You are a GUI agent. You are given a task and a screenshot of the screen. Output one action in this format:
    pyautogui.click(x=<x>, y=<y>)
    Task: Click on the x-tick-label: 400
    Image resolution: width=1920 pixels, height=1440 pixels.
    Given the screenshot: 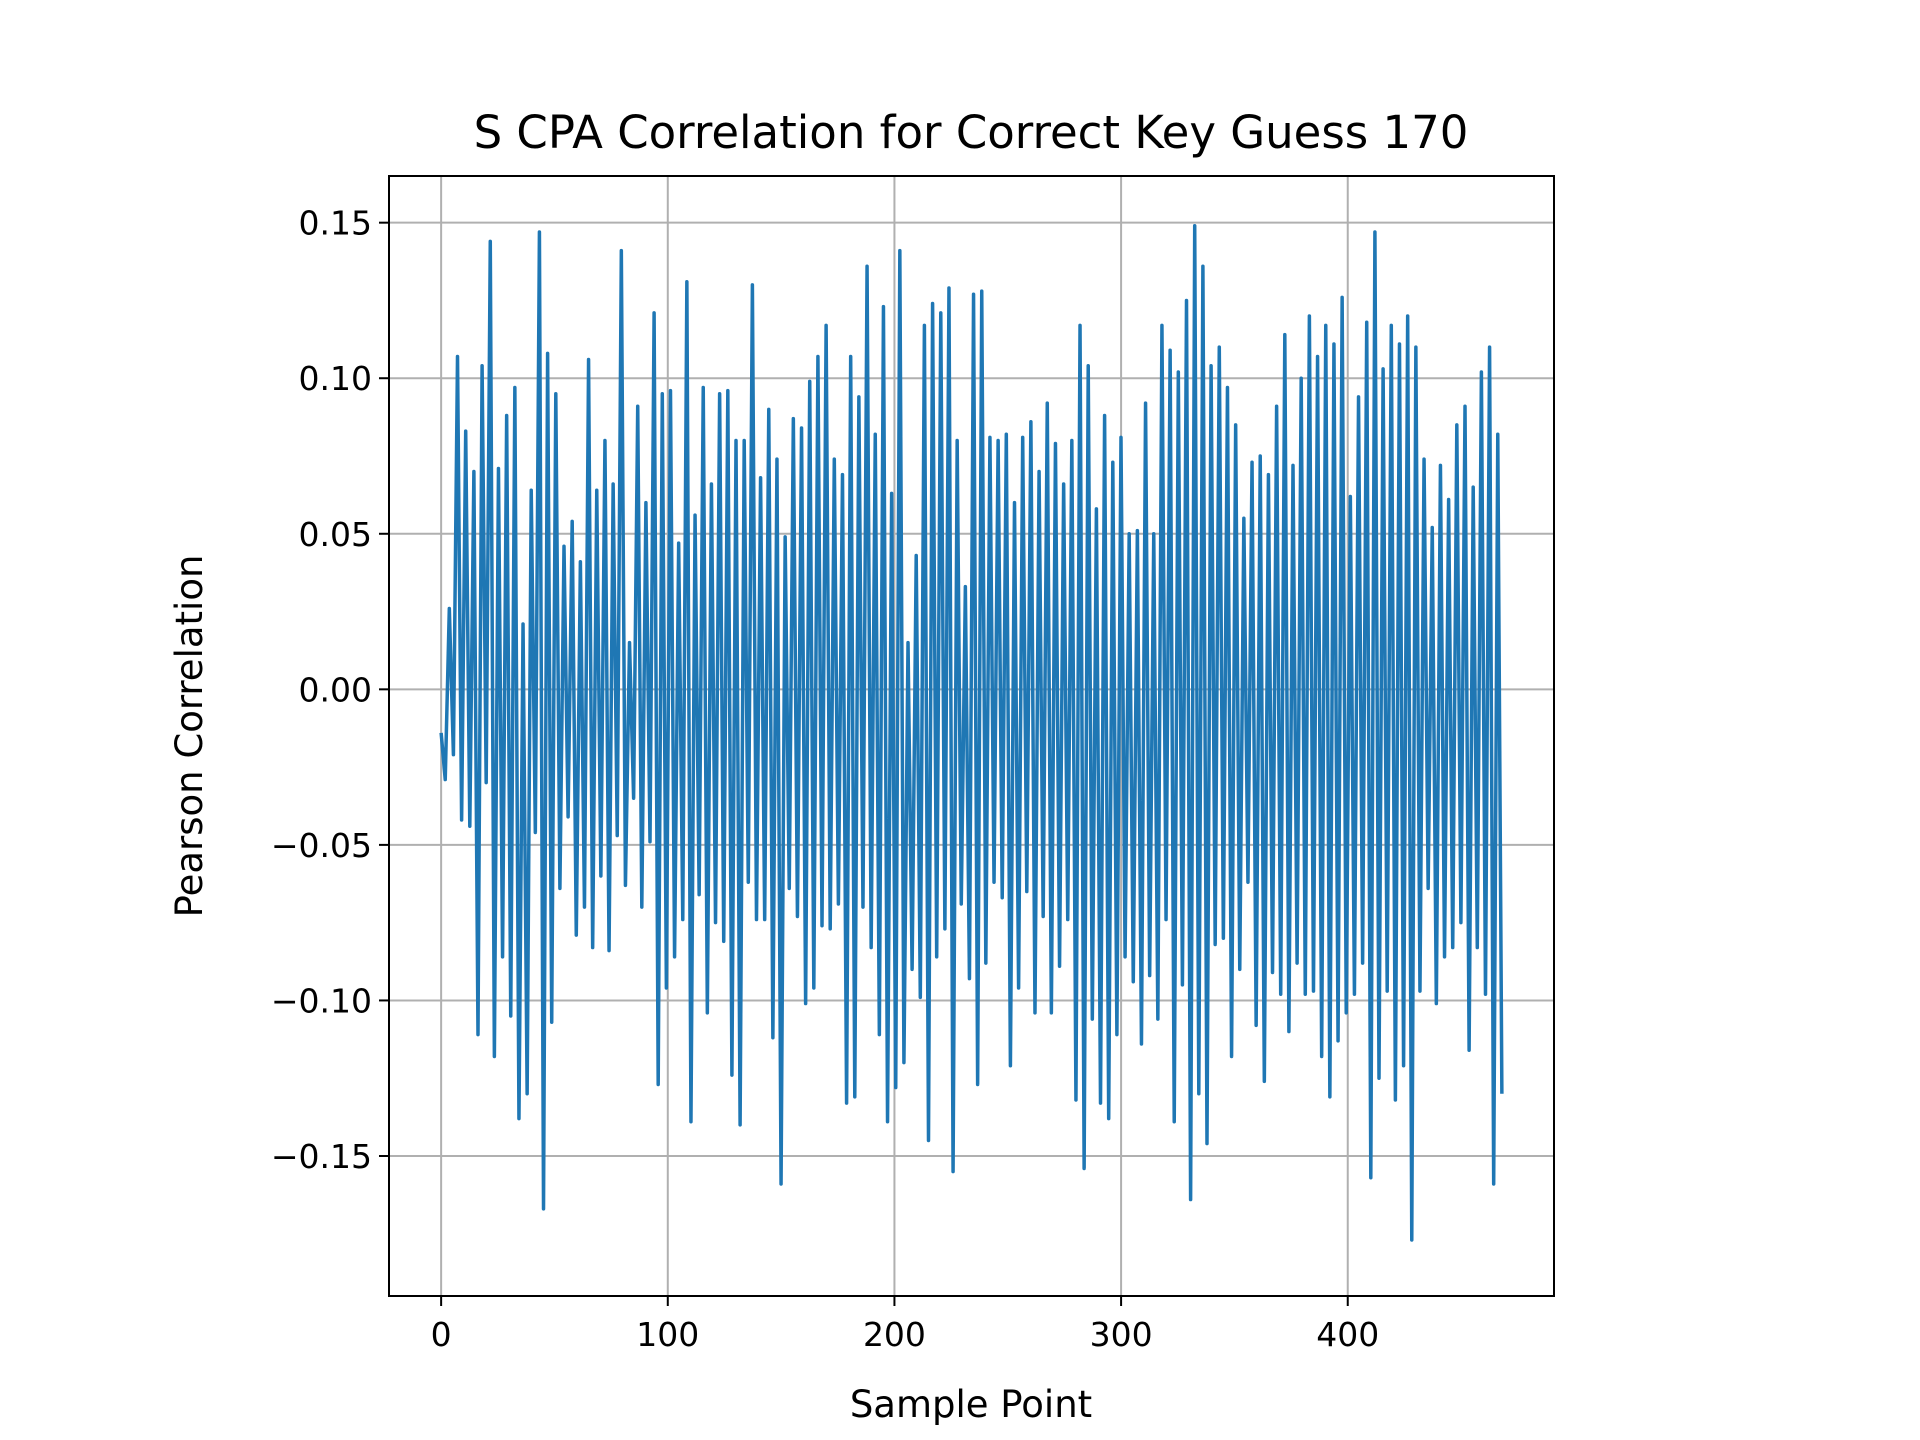 What is the action you would take?
    pyautogui.click(x=1347, y=1334)
    